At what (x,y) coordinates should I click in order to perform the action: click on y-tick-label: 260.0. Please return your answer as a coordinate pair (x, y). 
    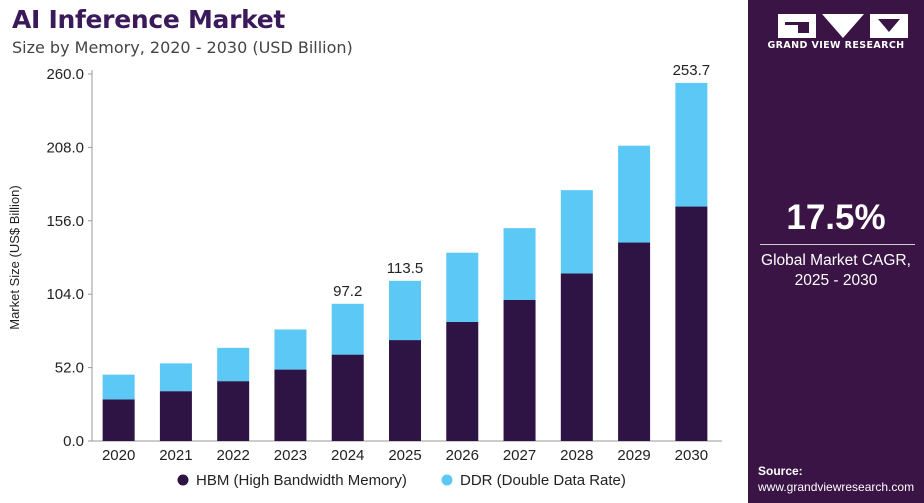
    Looking at the image, I should click on (65, 74).